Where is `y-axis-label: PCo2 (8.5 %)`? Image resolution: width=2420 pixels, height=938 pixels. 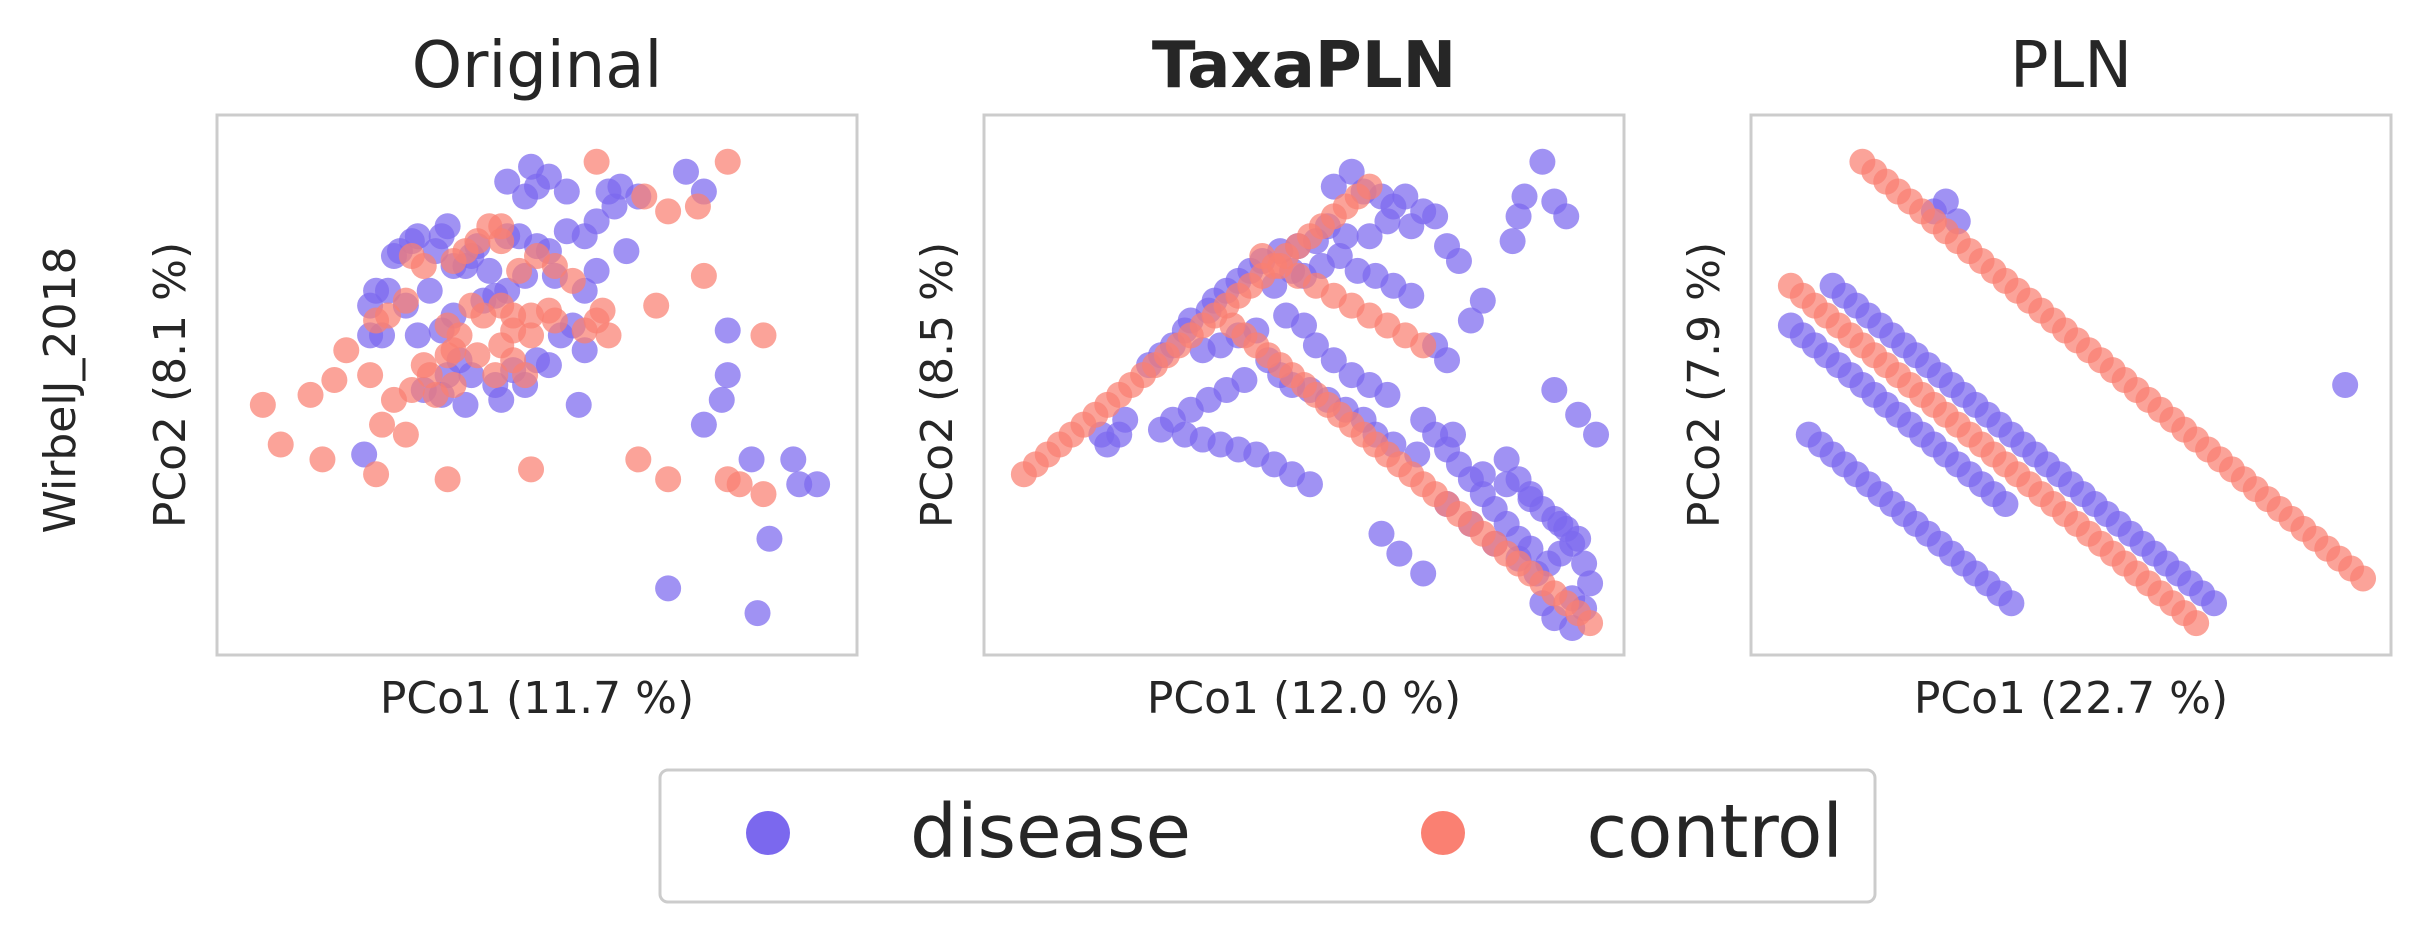
y-axis-label: PCo2 (8.5 %) is located at coordinates (937, 385).